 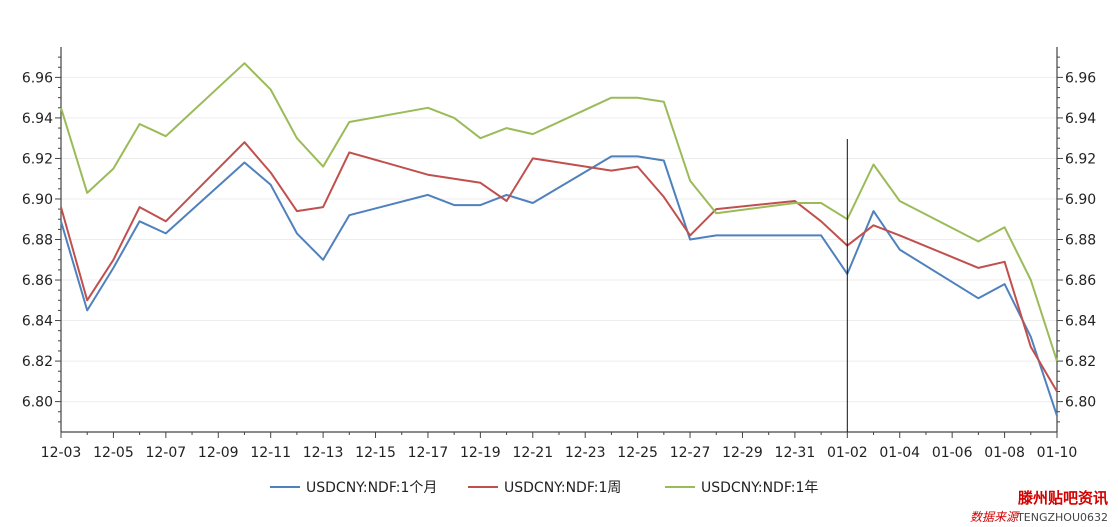 What do you see at coordinates (952, 453) in the screenshot?
I see `x-tick-label: 01-06` at bounding box center [952, 453].